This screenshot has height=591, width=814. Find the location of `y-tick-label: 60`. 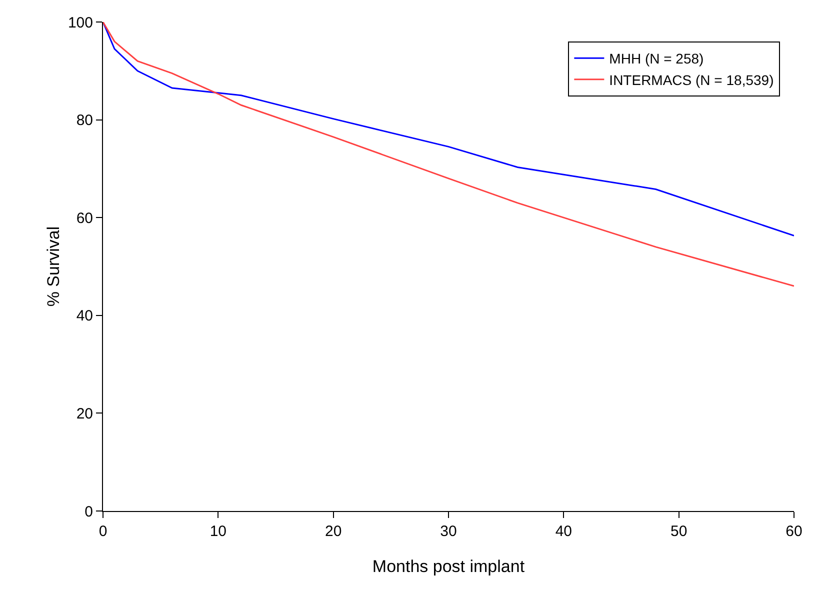

y-tick-label: 60 is located at coordinates (84, 218).